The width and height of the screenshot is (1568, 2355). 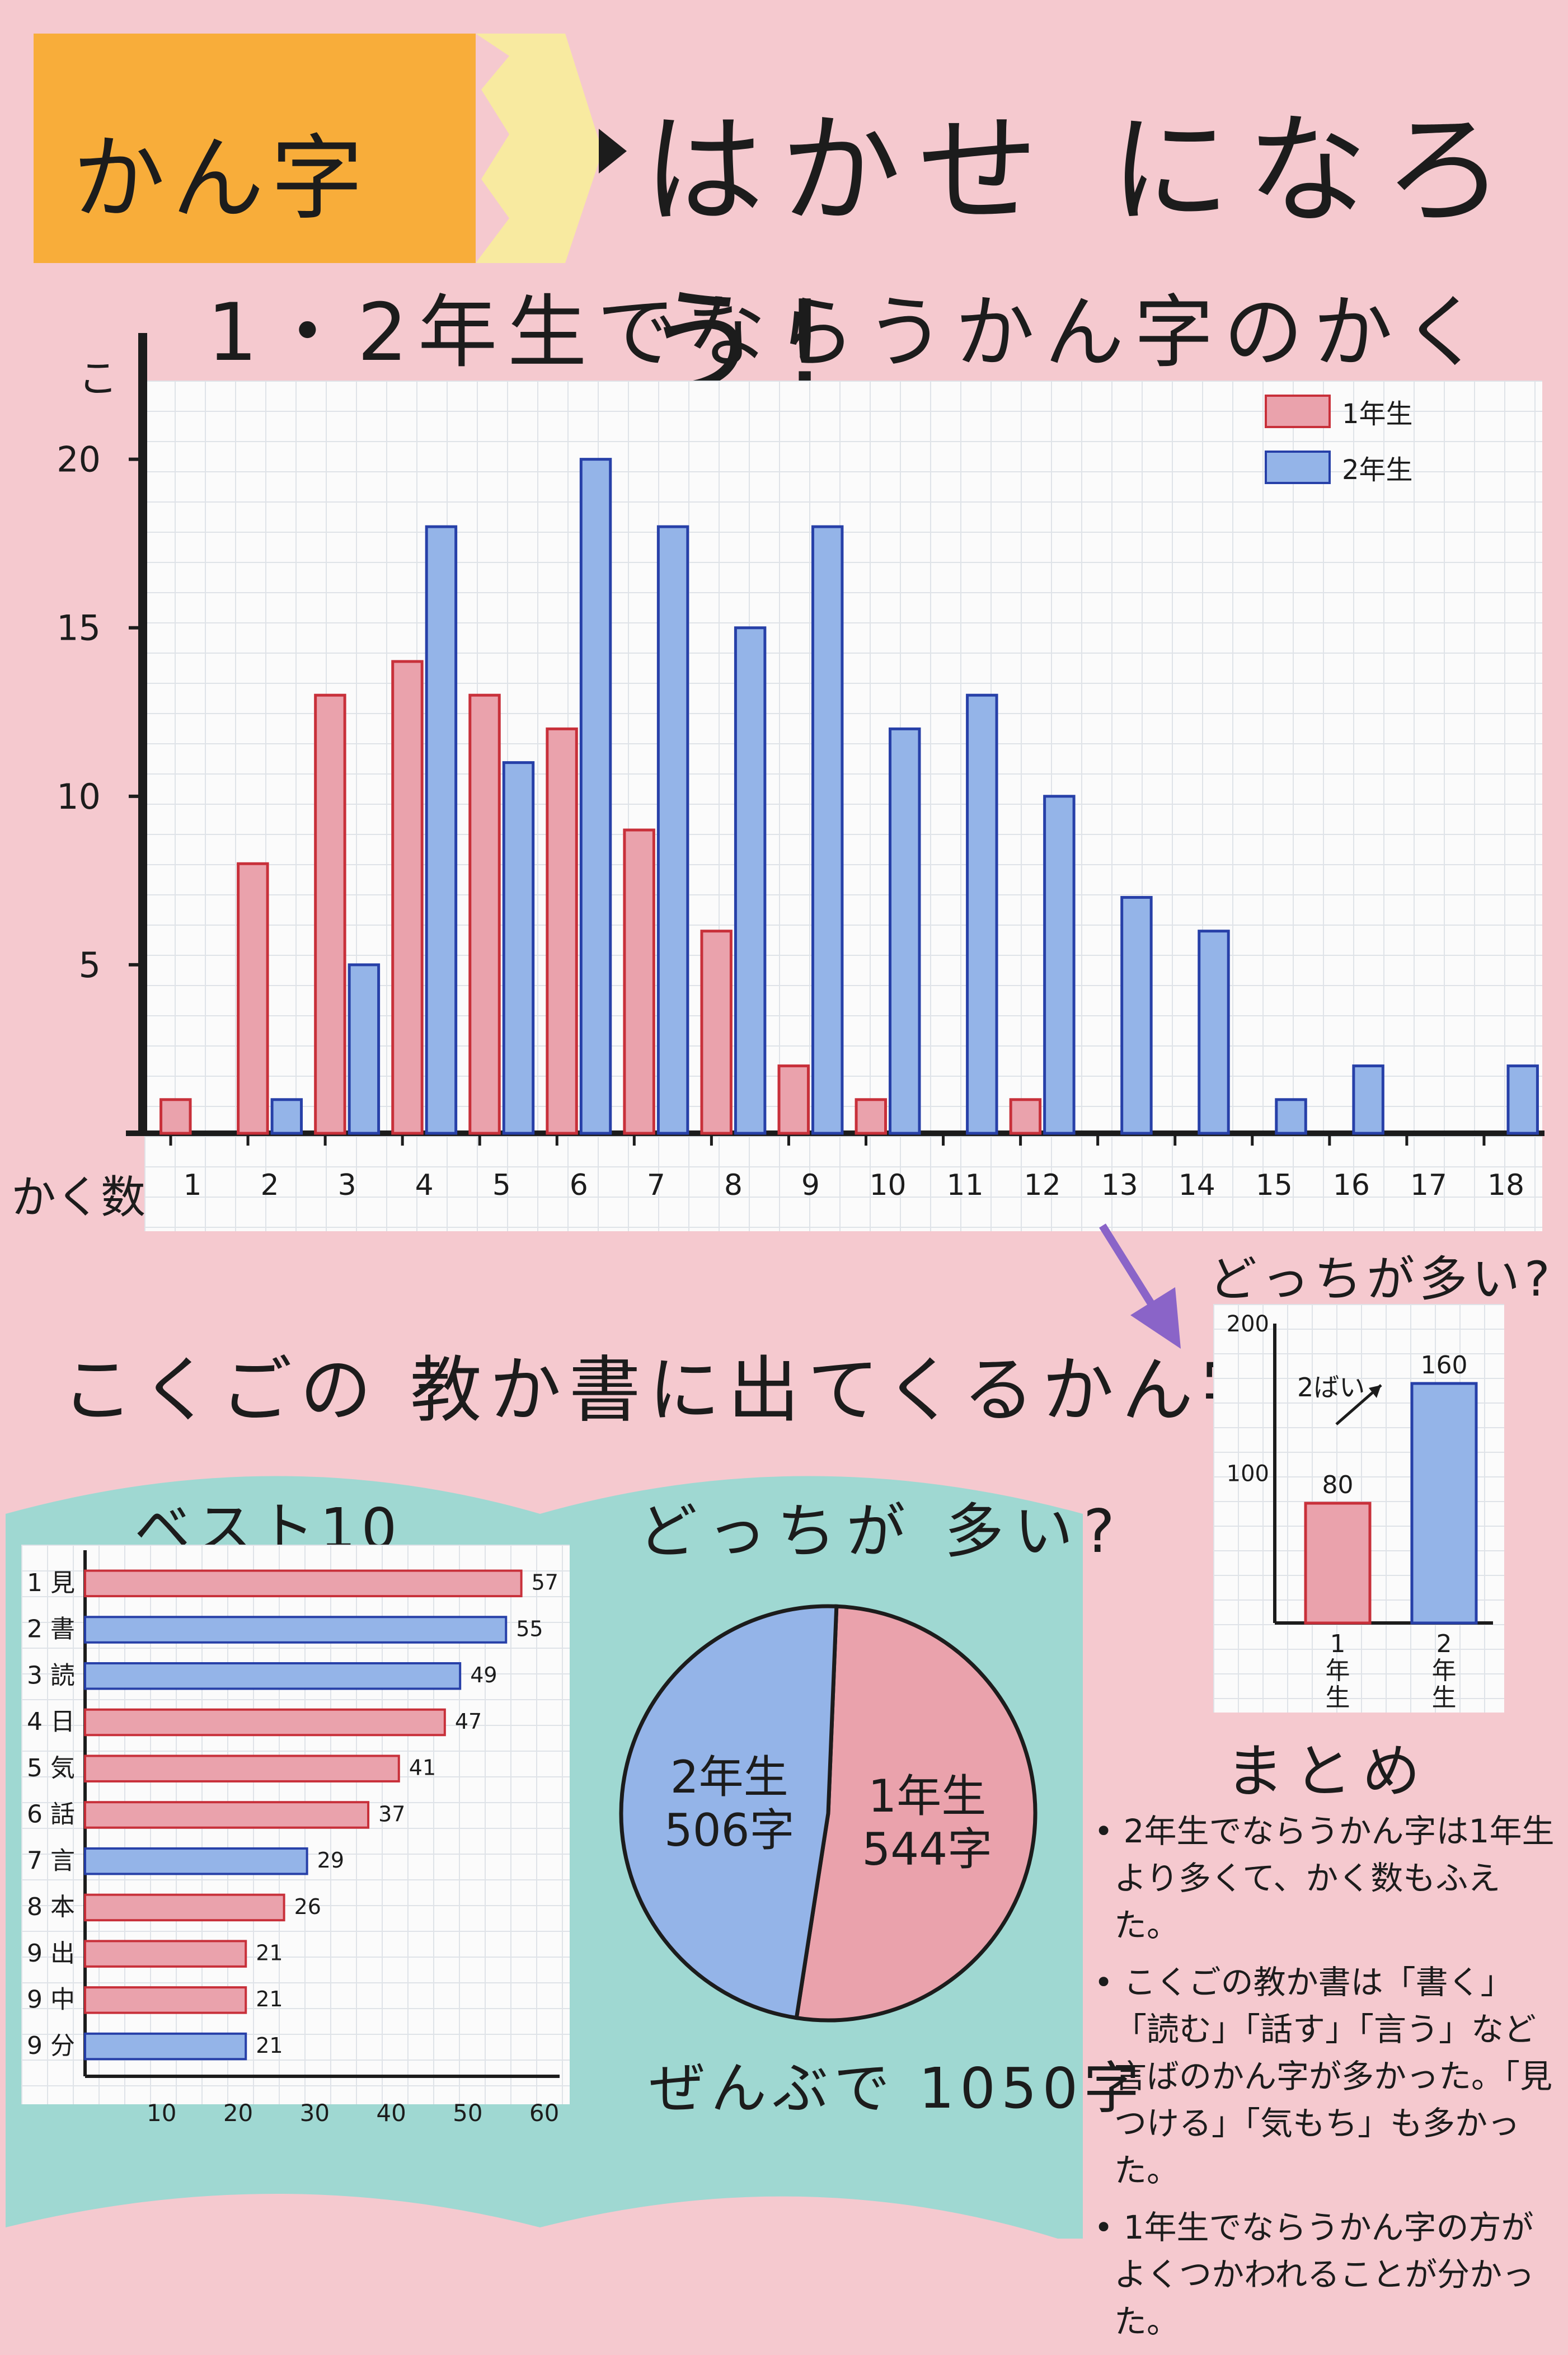 I want to click on legend-item-grade1: 1年生, so click(x=1339, y=412).